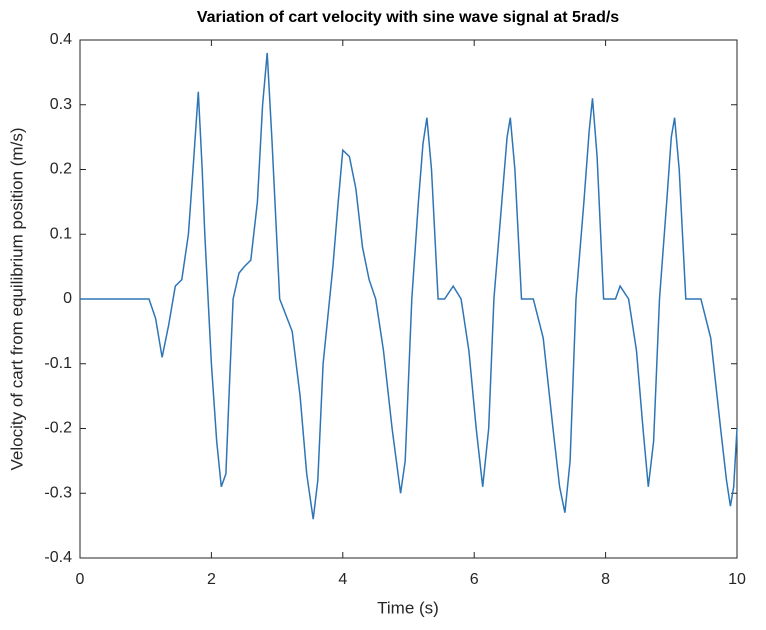 Image resolution: width=766 pixels, height=630 pixels. What do you see at coordinates (605, 579) in the screenshot?
I see `x-tick-label: 8` at bounding box center [605, 579].